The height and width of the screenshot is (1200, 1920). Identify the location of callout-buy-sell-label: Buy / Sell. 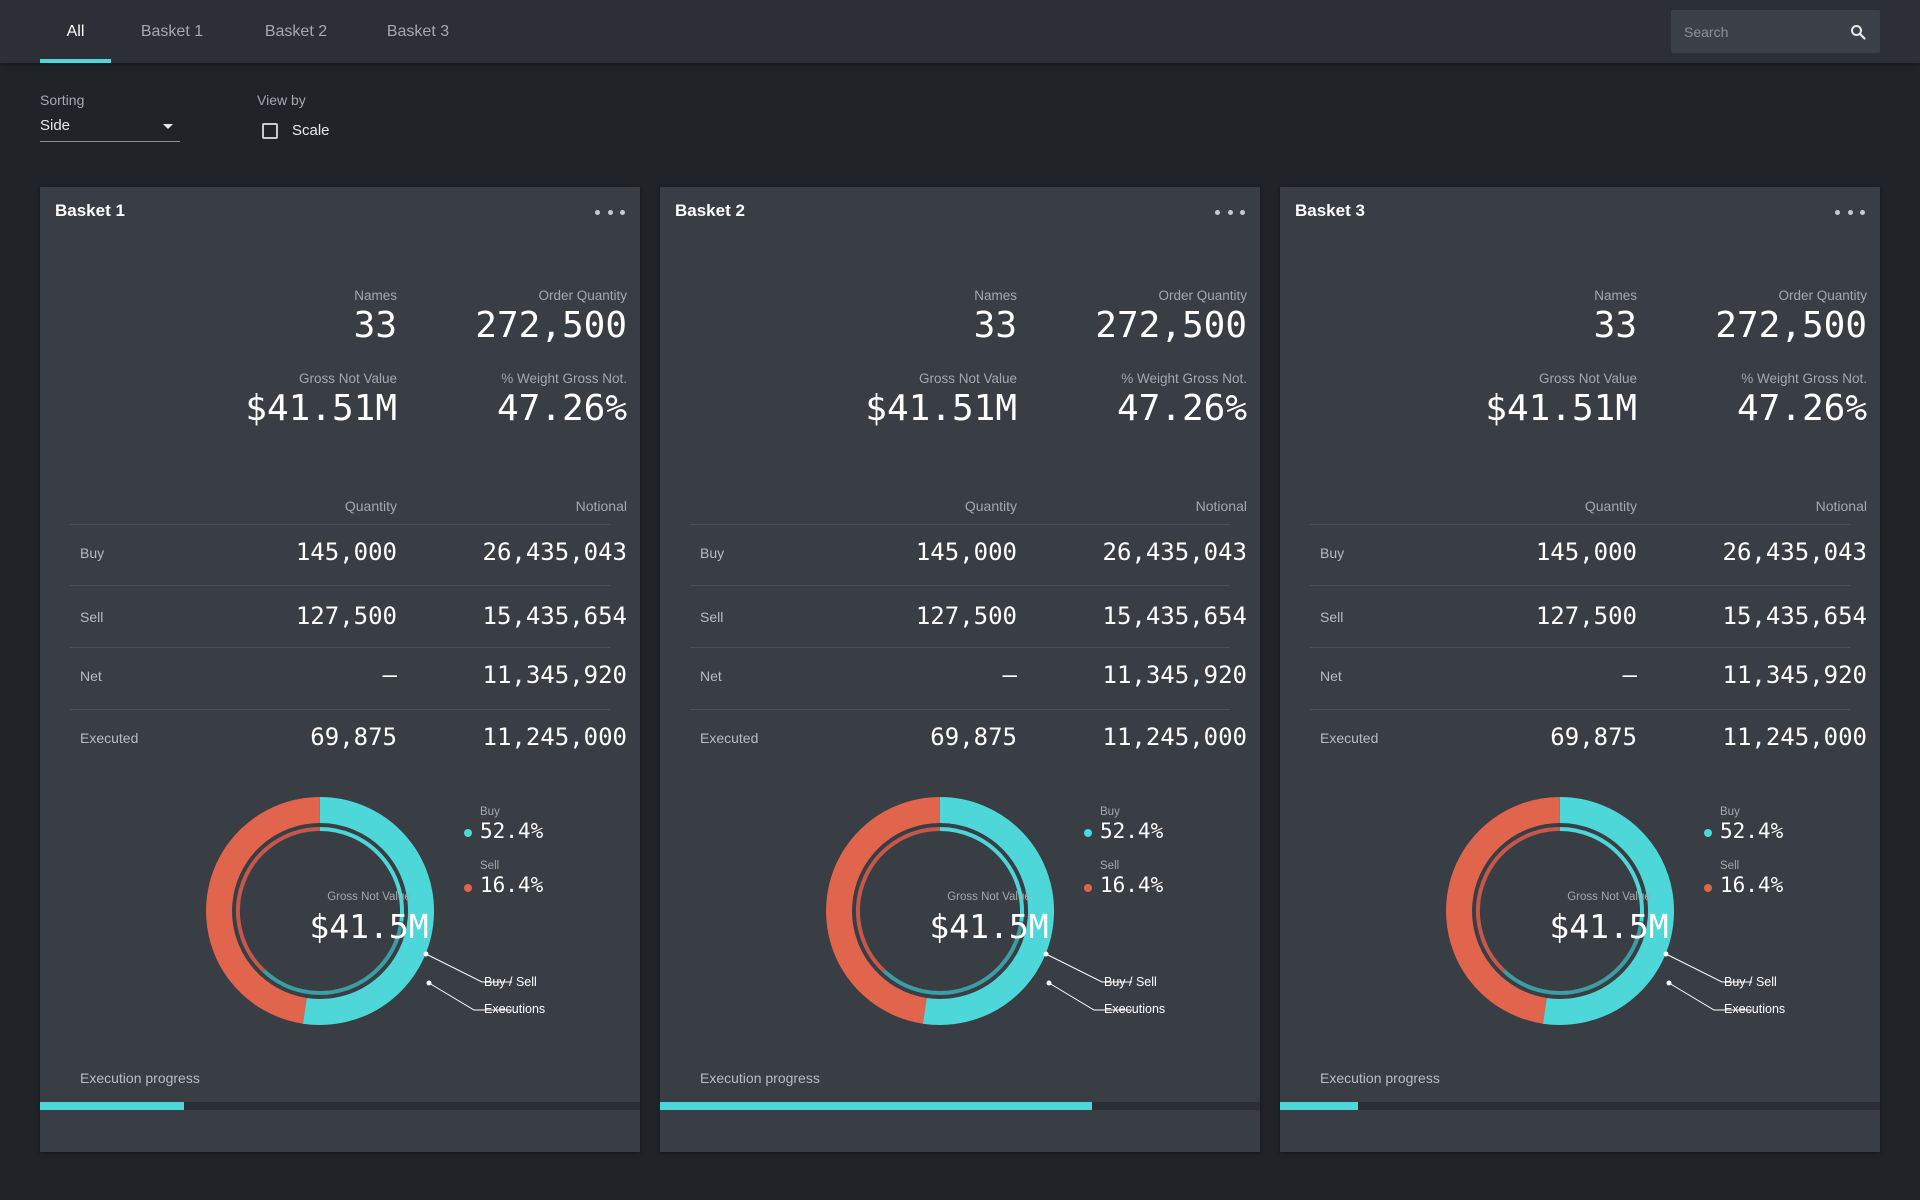
(1130, 982).